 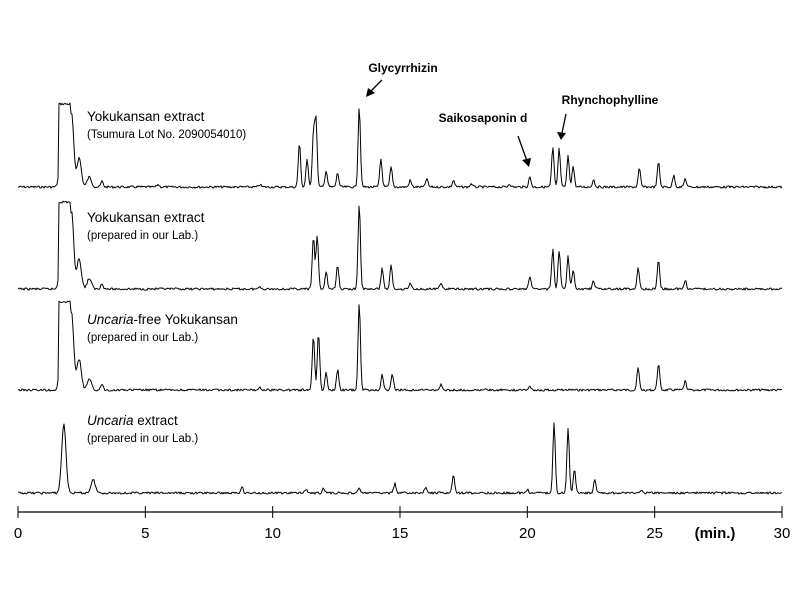 I want to click on x-axis-unit-label: (min.), so click(x=715, y=533).